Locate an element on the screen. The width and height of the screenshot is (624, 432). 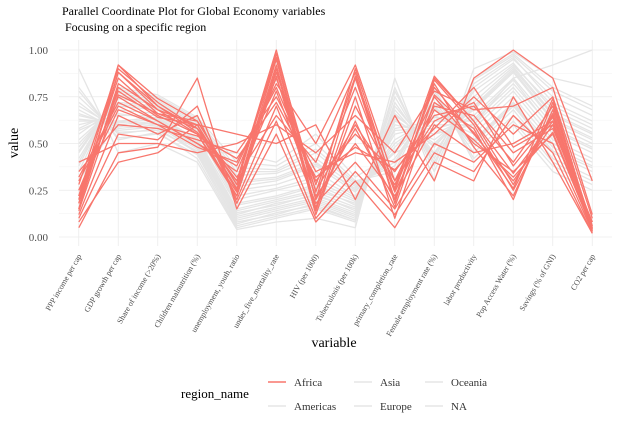
legend-label: Asia is located at coordinates (390, 383).